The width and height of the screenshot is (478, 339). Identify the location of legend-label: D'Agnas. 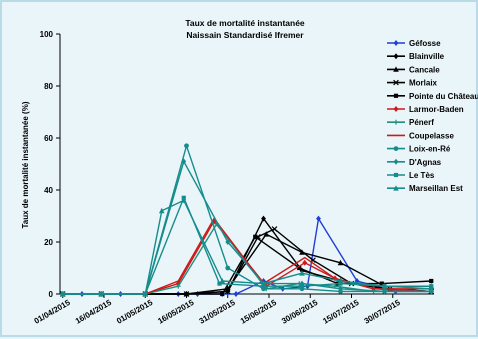
(425, 162).